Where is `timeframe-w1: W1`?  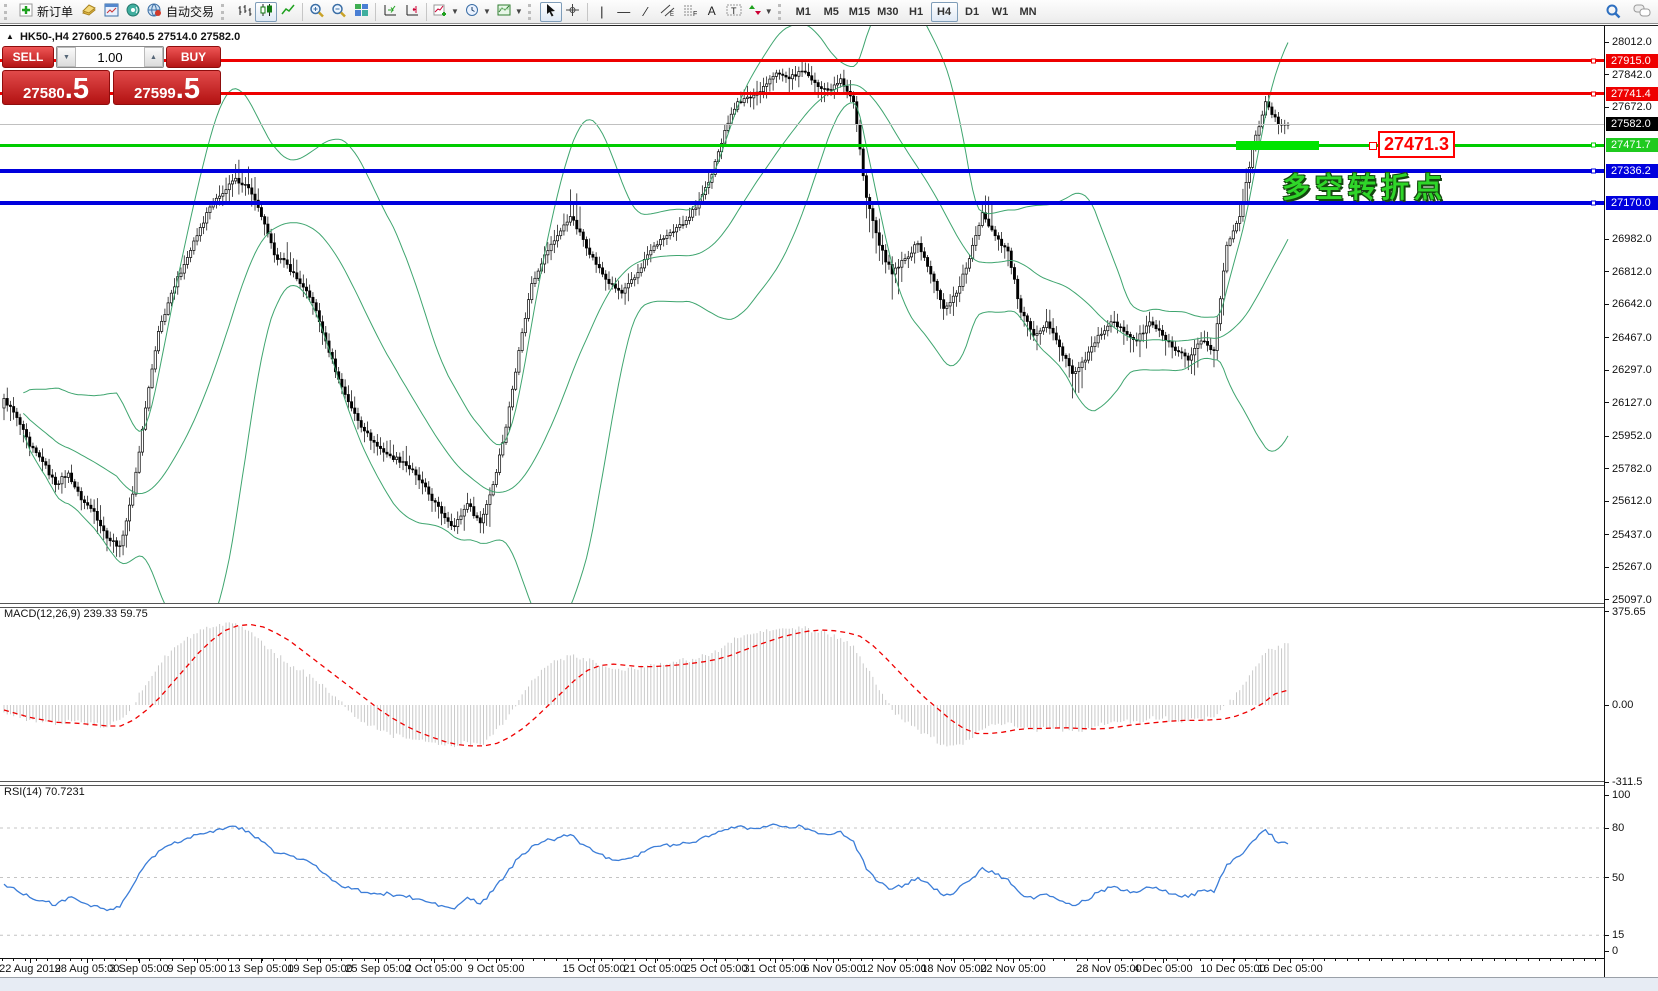
timeframe-w1: W1 is located at coordinates (1000, 11).